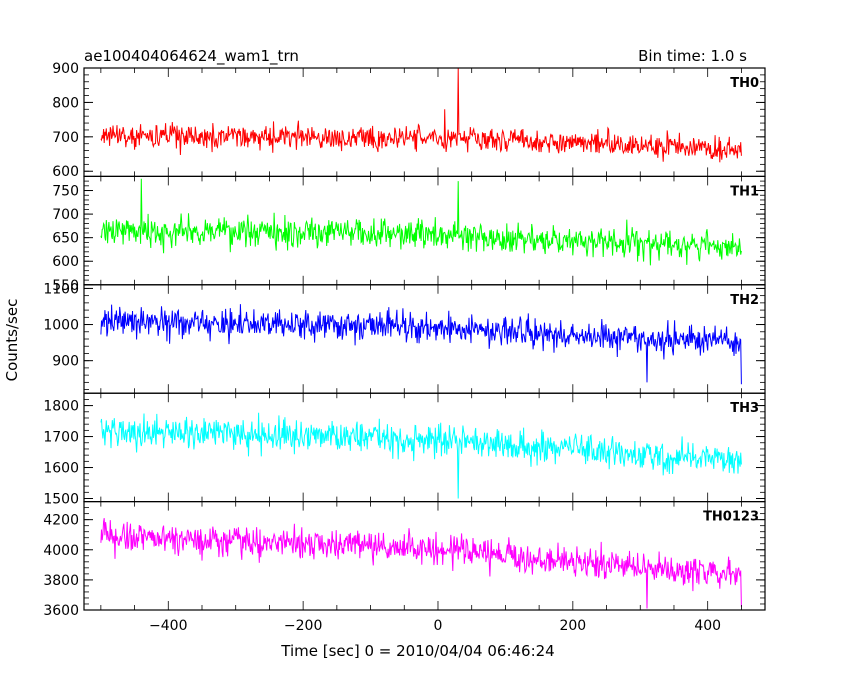 The height and width of the screenshot is (680, 850). I want to click on x-tick-label: −200, so click(303, 626).